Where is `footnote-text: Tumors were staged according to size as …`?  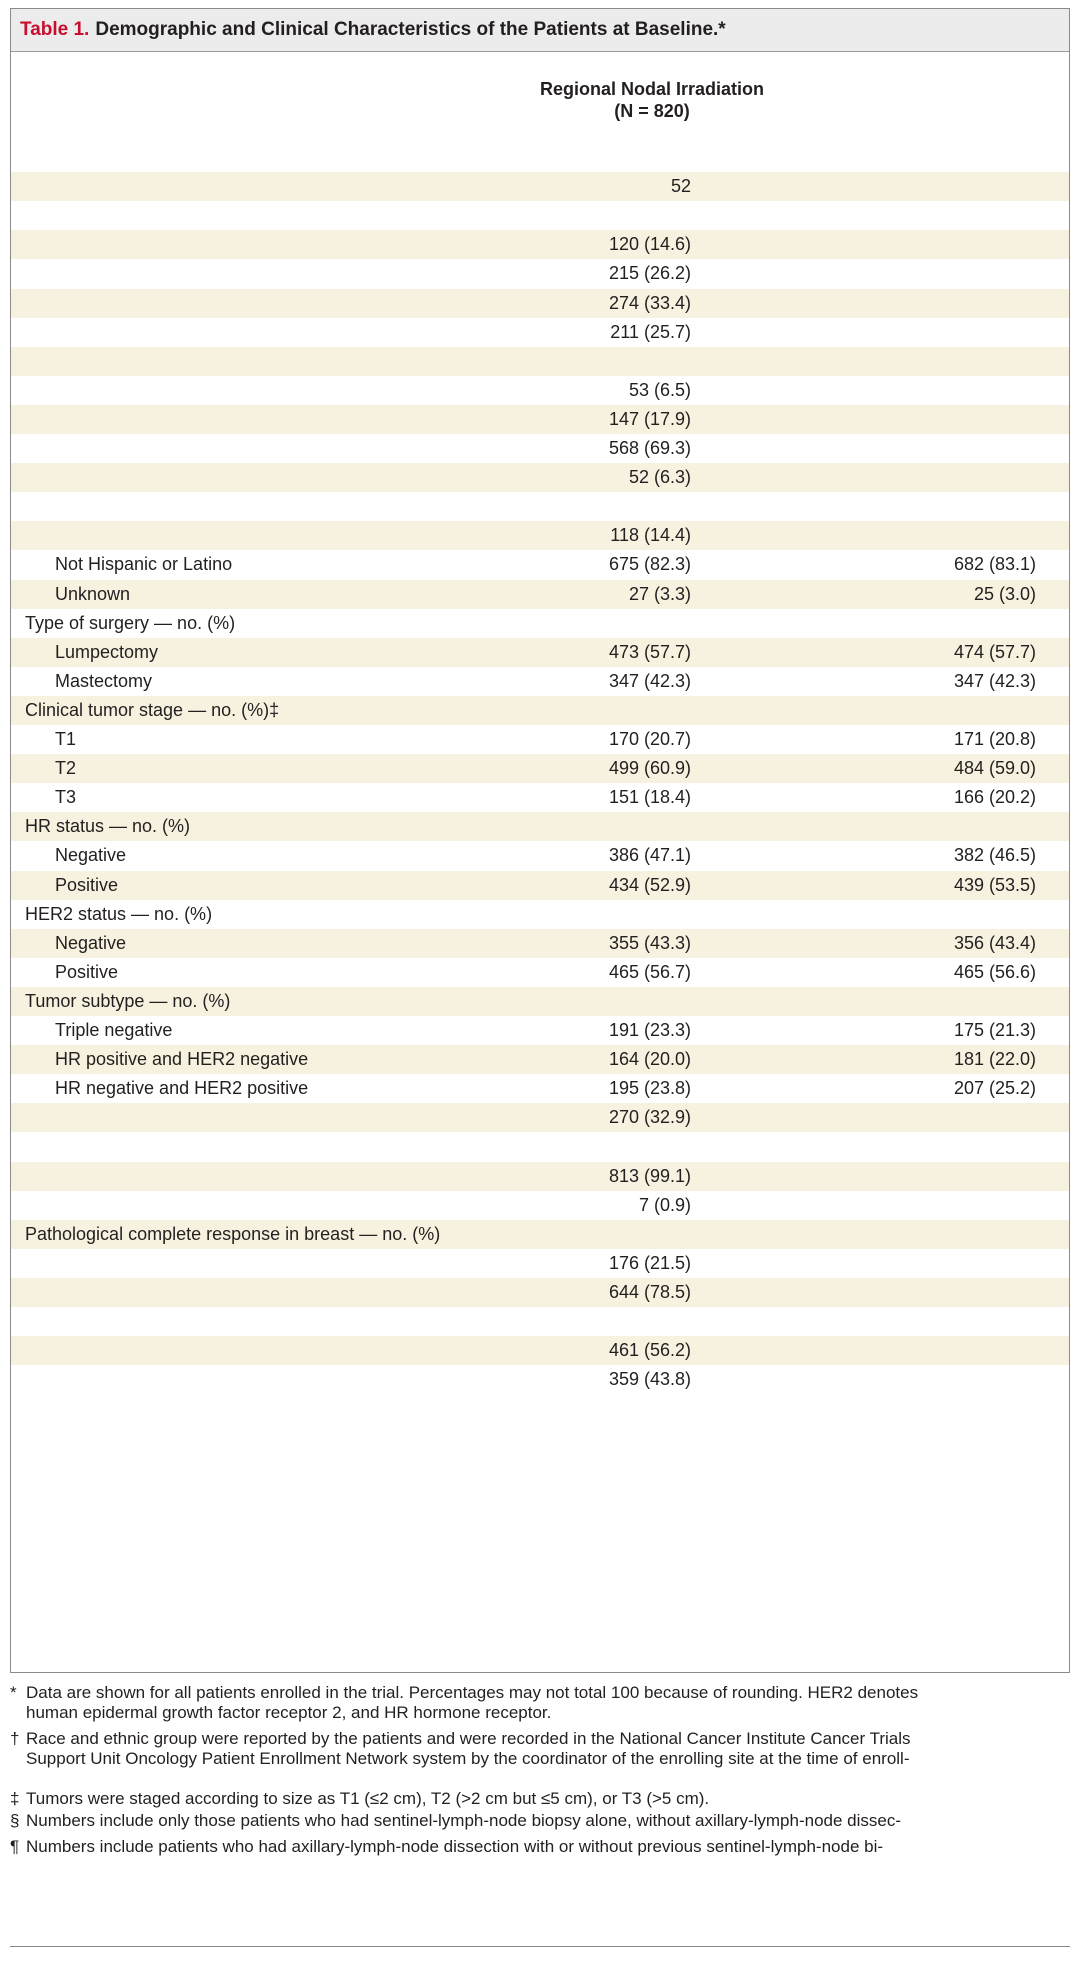
footnote-text: Tumors were staged according to size as … is located at coordinates (368, 1798).